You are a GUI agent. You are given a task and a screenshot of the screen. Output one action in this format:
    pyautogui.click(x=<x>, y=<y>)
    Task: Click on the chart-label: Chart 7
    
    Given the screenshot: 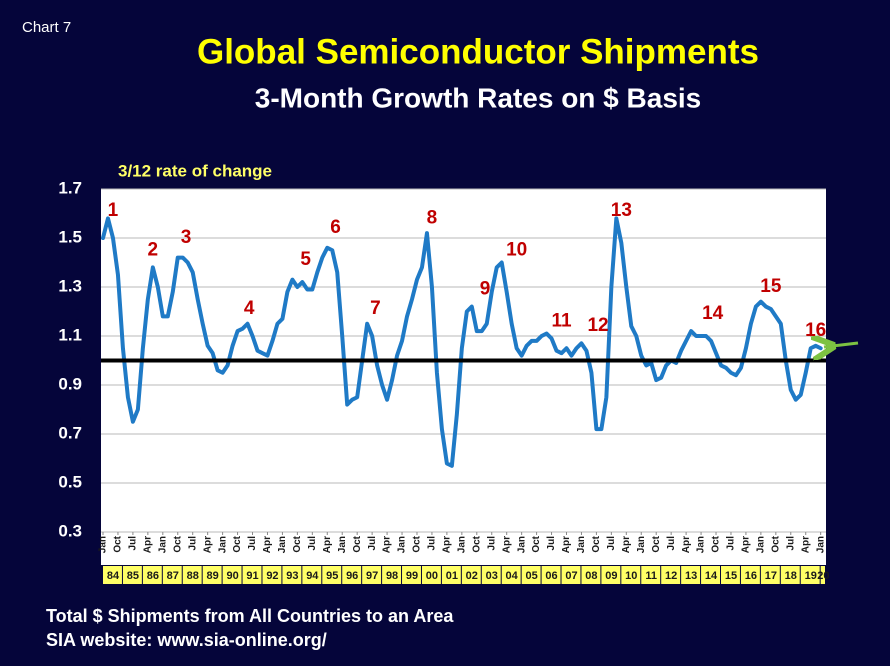 What is the action you would take?
    pyautogui.click(x=46, y=27)
    